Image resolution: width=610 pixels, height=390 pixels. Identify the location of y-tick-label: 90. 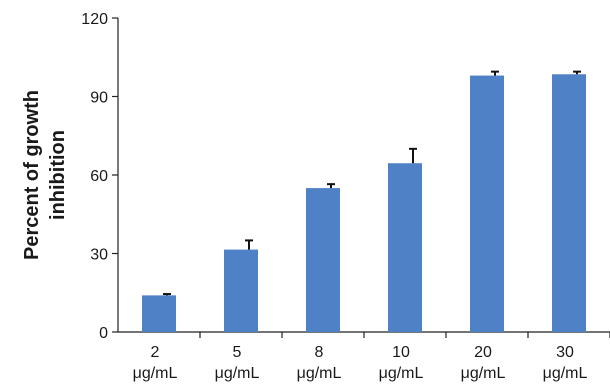
(99, 98).